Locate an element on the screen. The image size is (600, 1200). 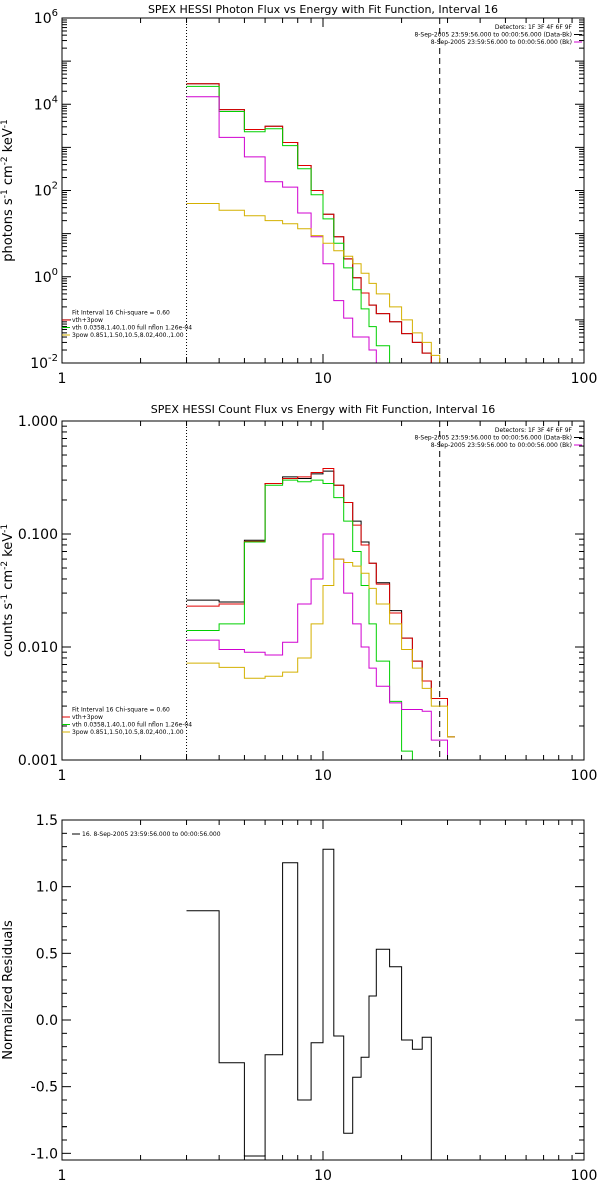
y-tick-label: 10⁻² is located at coordinates (44, 362).